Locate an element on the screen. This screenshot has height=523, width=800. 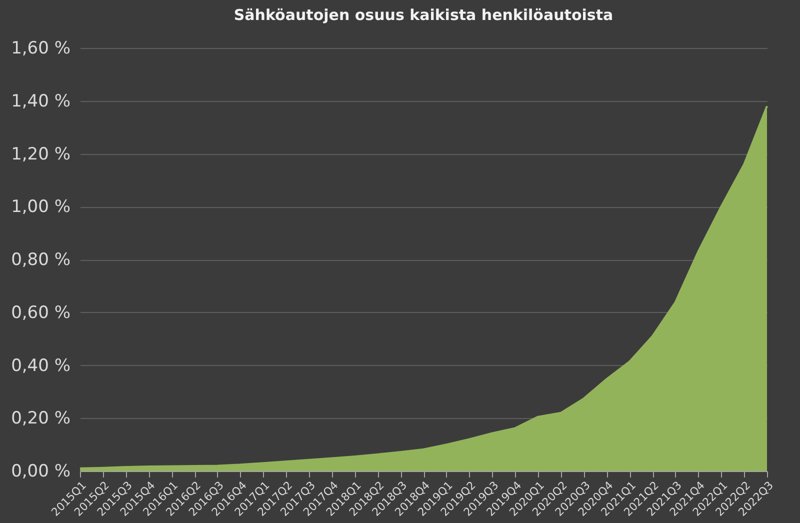
y-tick-label: 1,60 % is located at coordinates (40, 48).